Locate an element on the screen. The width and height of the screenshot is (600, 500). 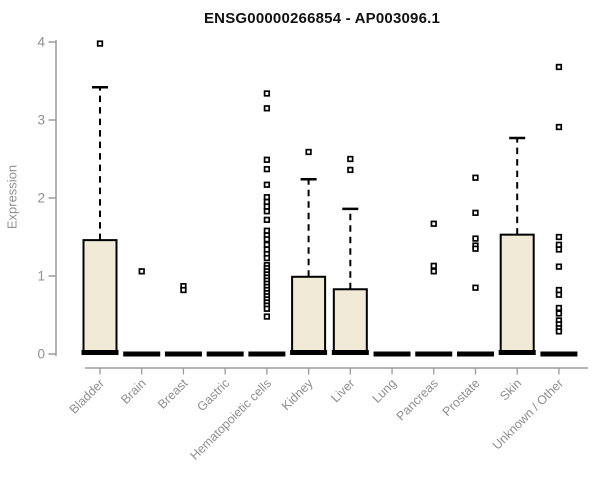
y-tick-label: 0 is located at coordinates (41, 354).